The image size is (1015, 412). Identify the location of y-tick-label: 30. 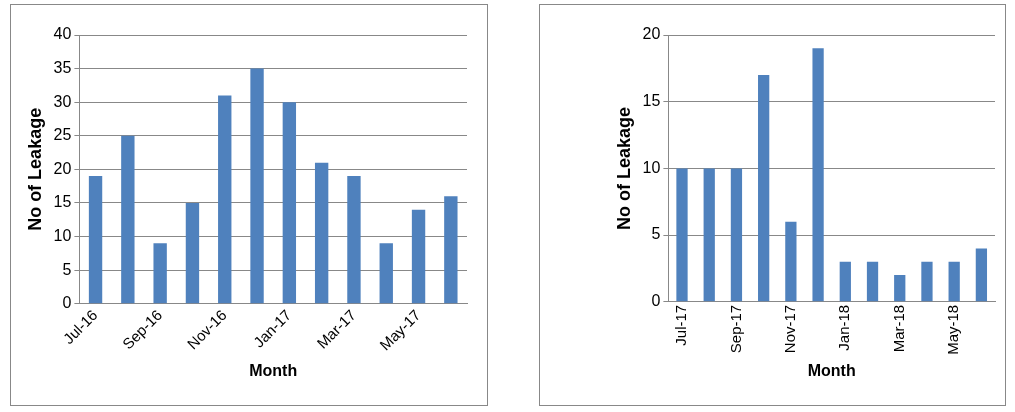
(62, 101).